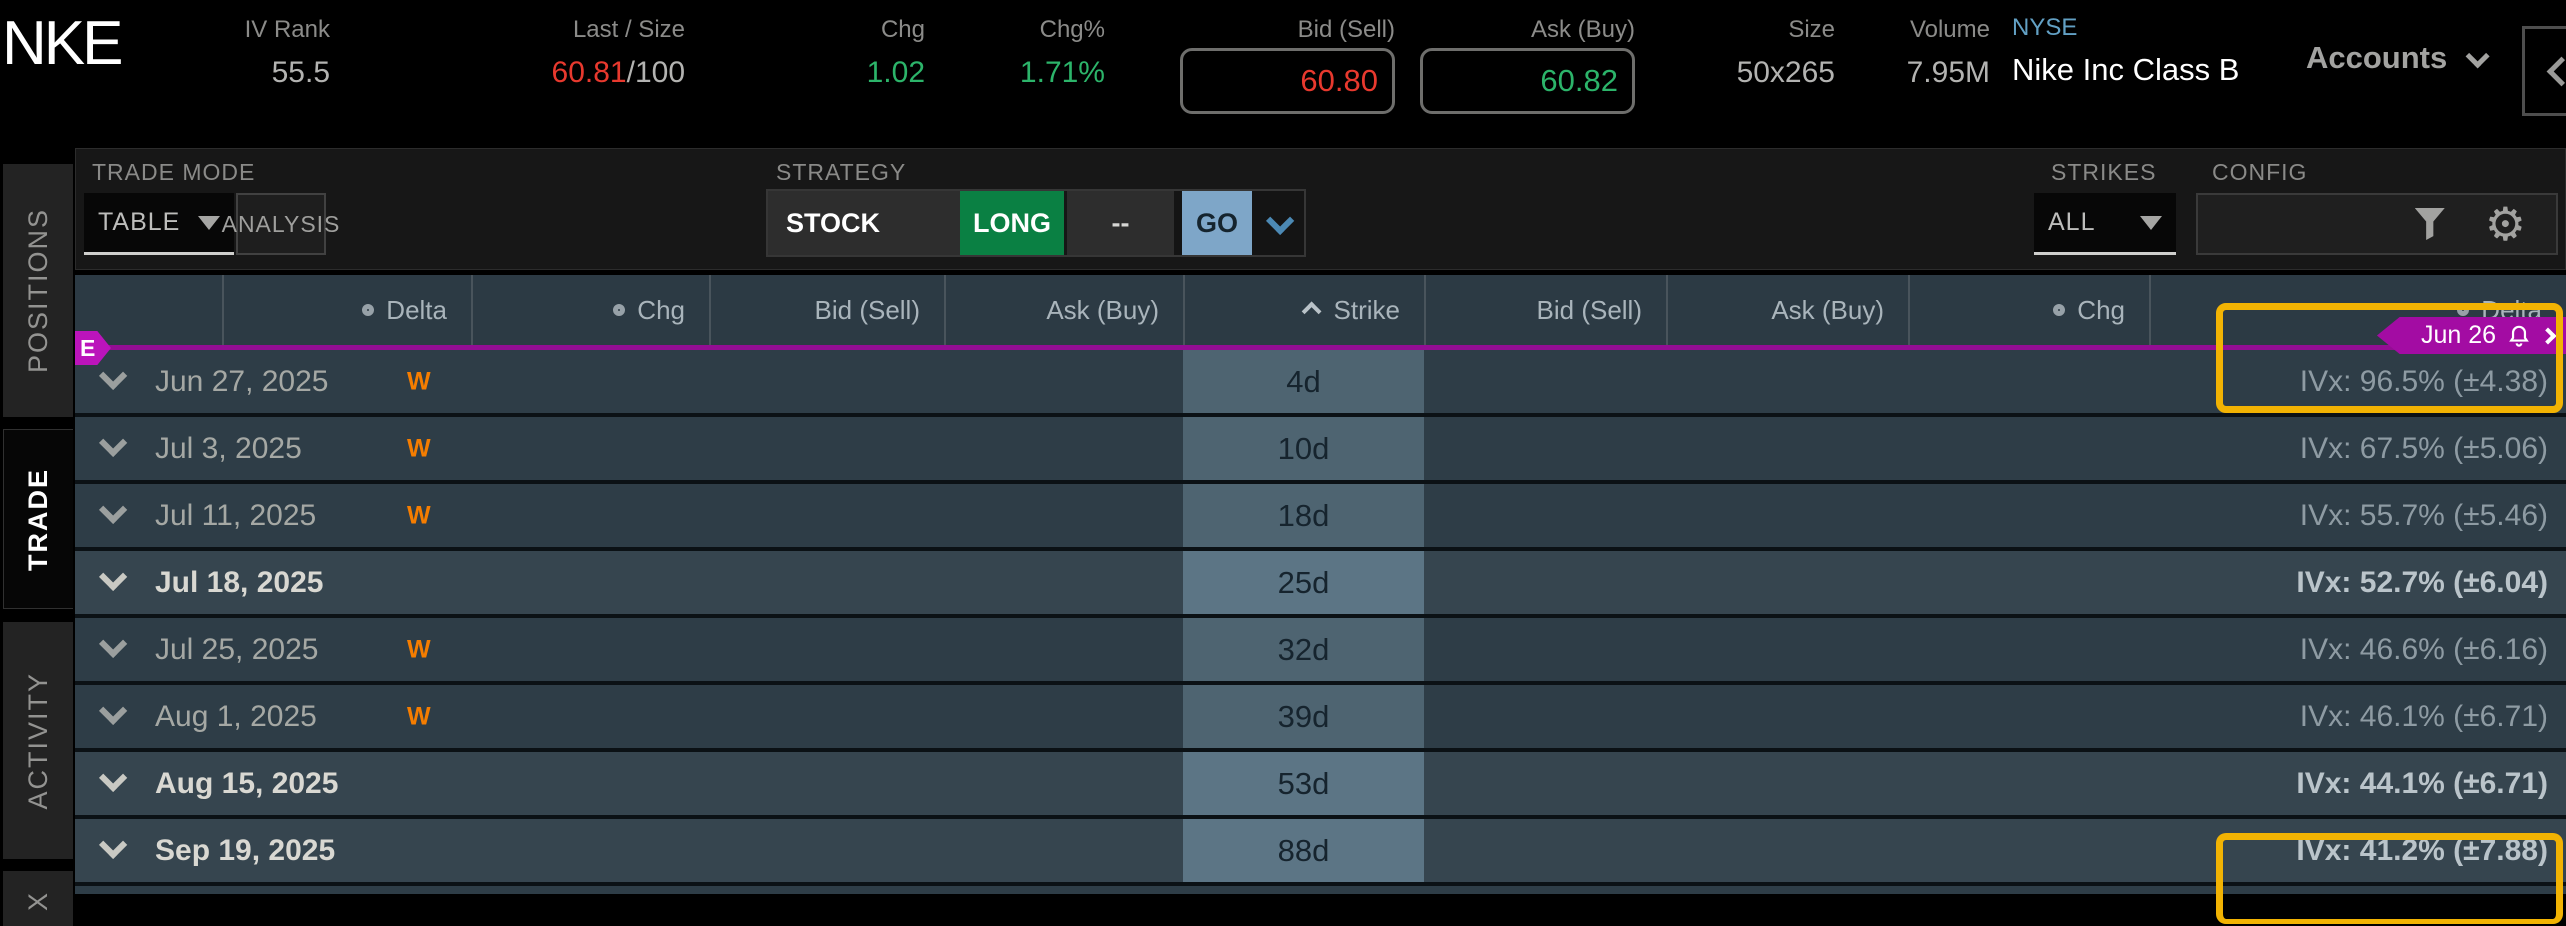  Describe the element at coordinates (346, 310) in the screenshot. I see `column-header-delta-calls: Delta` at that location.